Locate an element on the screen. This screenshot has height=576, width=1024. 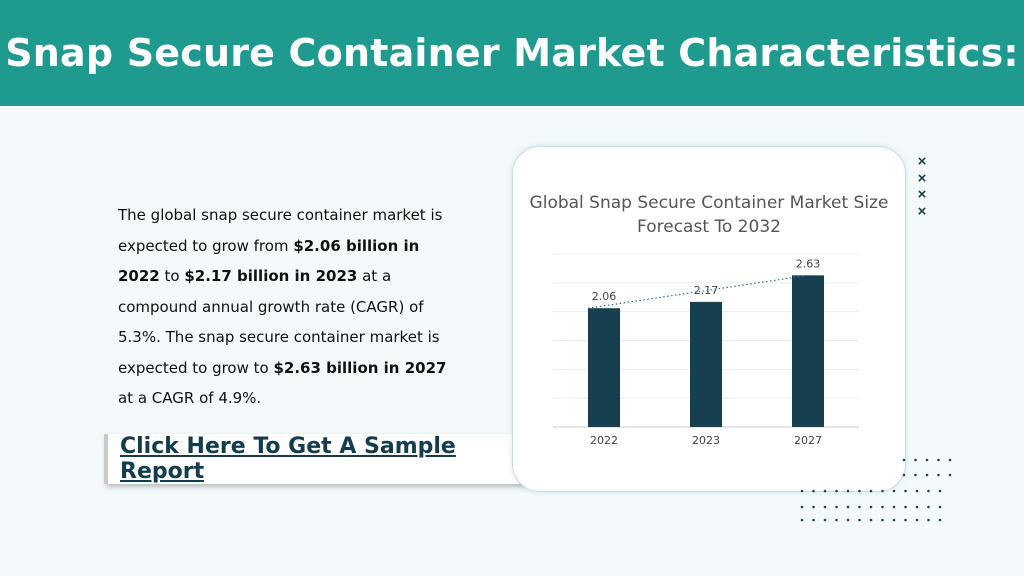
decorative-x-marks: × × × × is located at coordinates (922, 186).